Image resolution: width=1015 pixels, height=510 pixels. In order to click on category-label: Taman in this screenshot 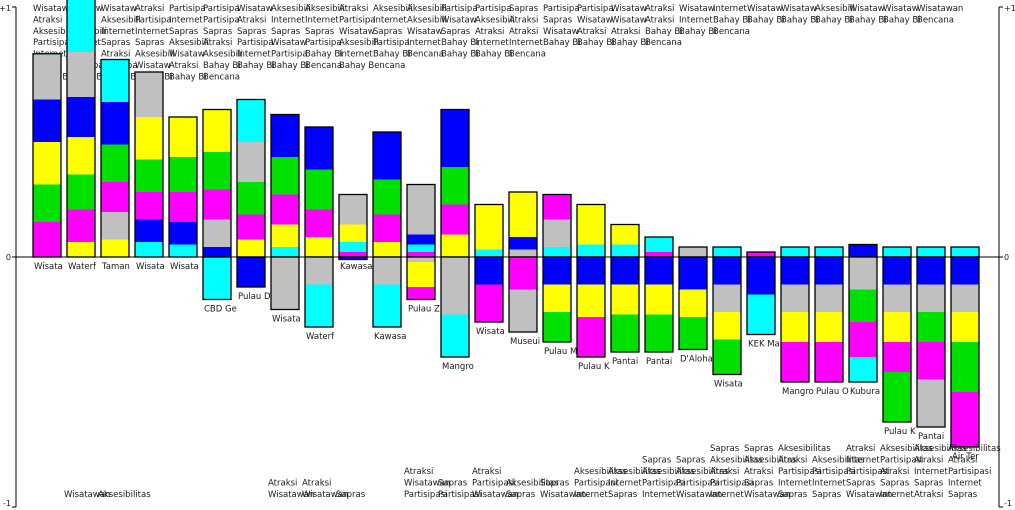, I will do `click(115, 267)`.